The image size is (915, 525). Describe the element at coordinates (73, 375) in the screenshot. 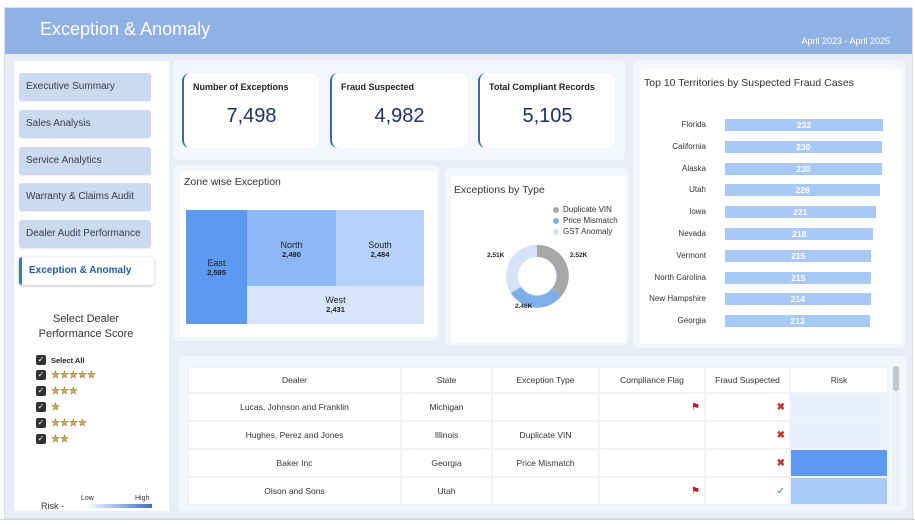

I see `star-rating-icon: ★★★★★` at that location.